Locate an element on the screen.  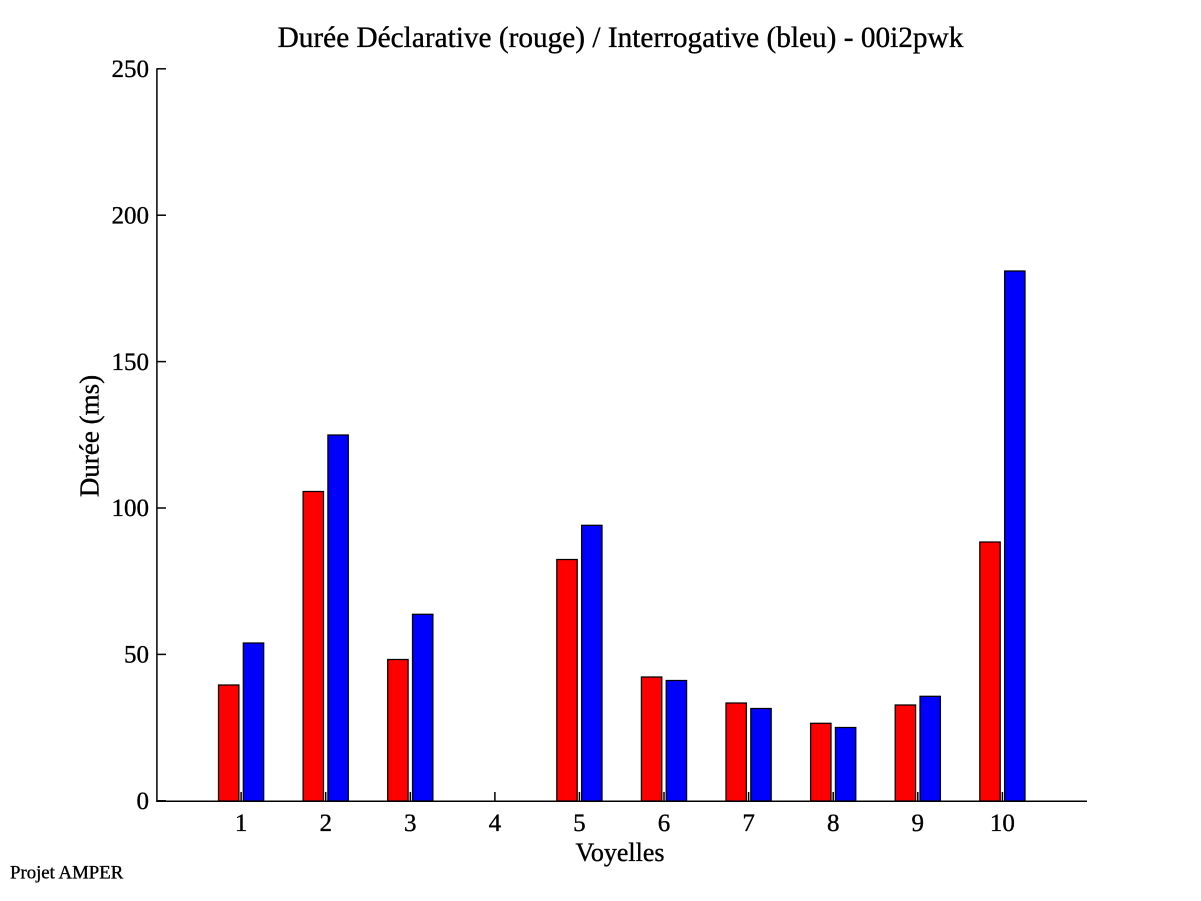
svg-text: Voyelles is located at coordinates (619, 852).